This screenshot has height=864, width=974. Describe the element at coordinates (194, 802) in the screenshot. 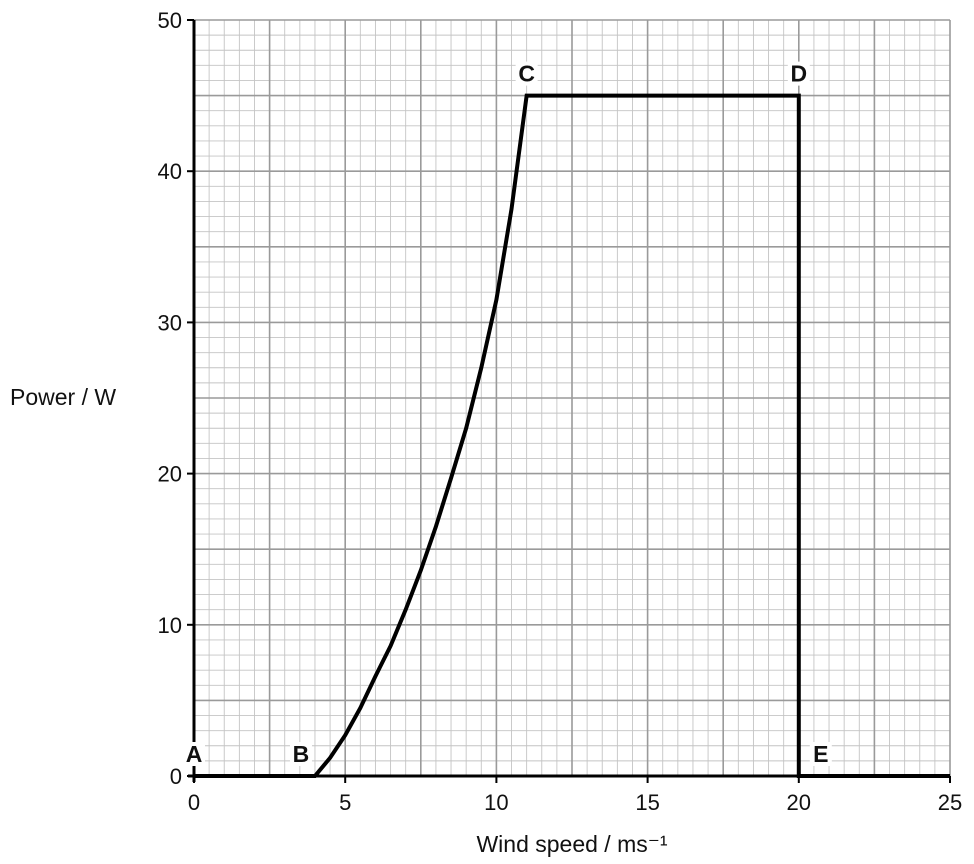

I see `x-tick-label: 0` at that location.